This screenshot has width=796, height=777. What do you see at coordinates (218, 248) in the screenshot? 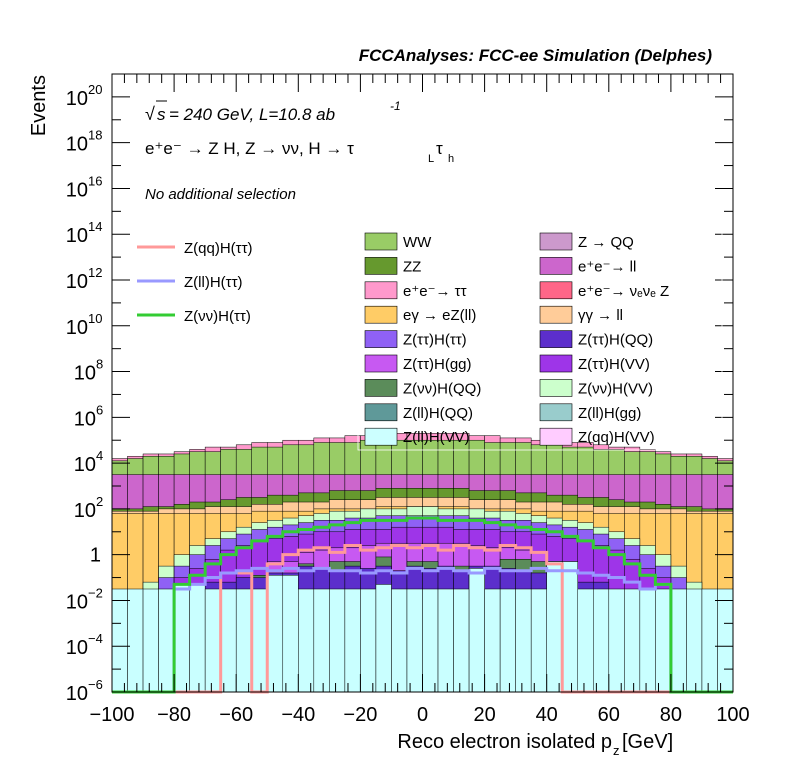
I see `legend-line-label: Z(qq)H(ττ)` at bounding box center [218, 248].